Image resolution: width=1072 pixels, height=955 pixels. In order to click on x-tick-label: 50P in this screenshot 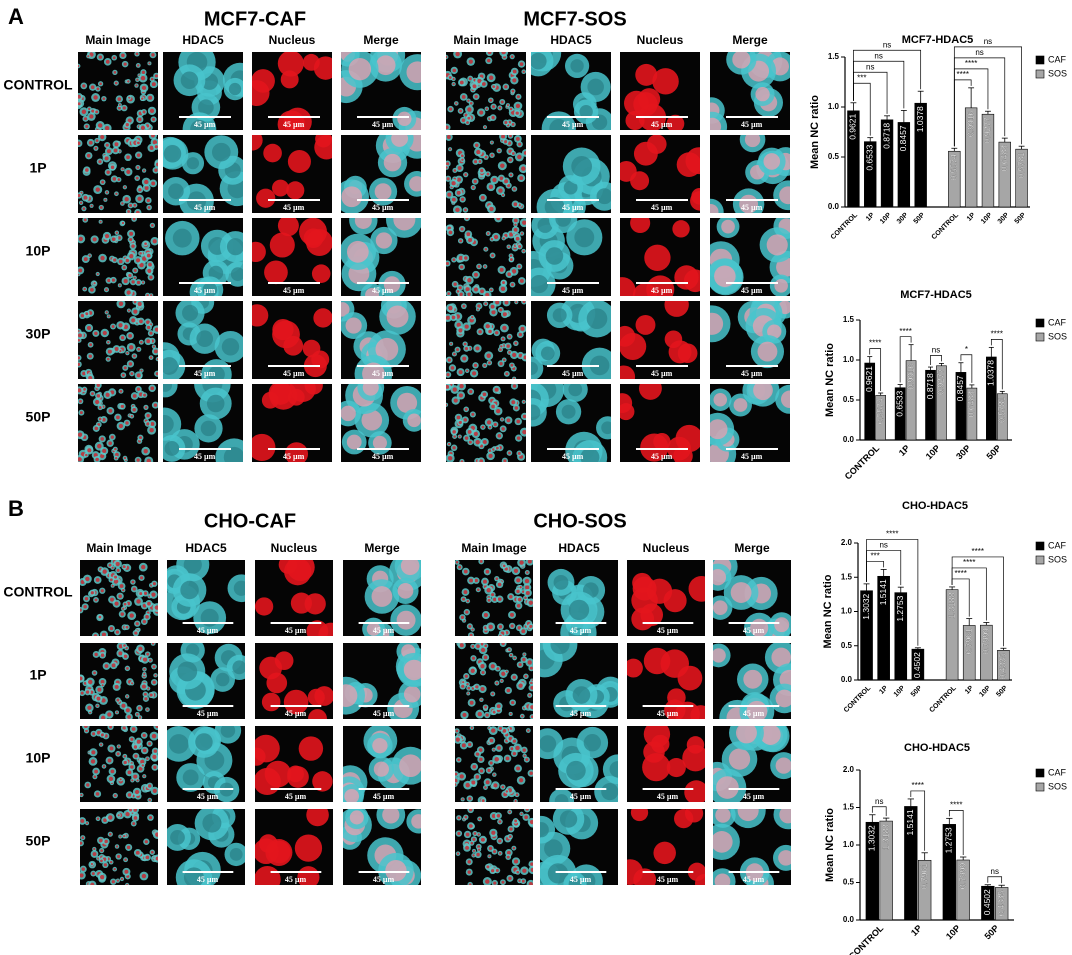, I will do `click(991, 932)`.